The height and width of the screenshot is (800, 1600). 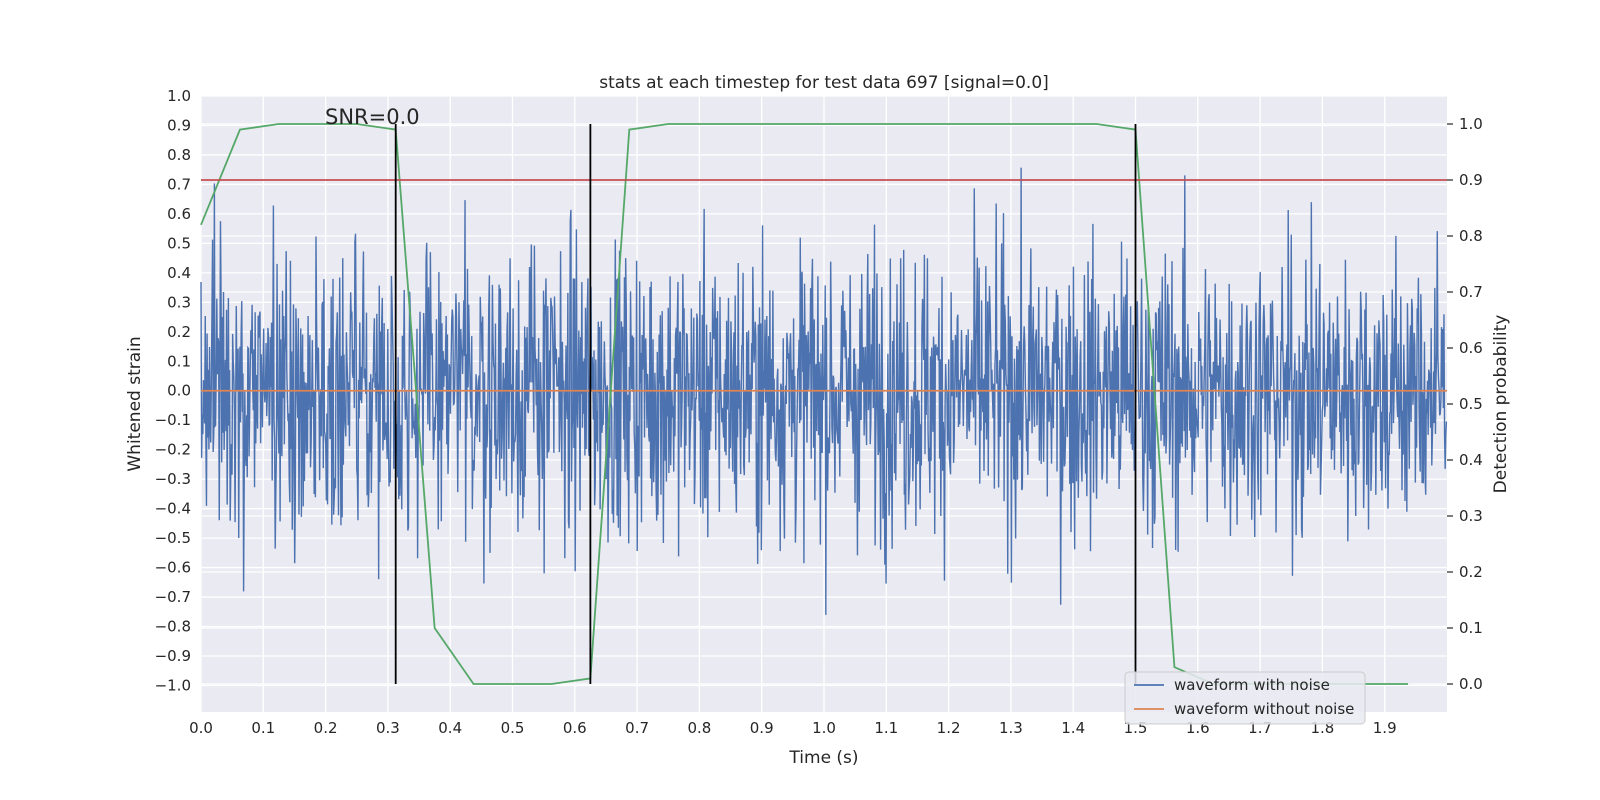 I want to click on x-tick-label: 0.5, so click(x=513, y=728).